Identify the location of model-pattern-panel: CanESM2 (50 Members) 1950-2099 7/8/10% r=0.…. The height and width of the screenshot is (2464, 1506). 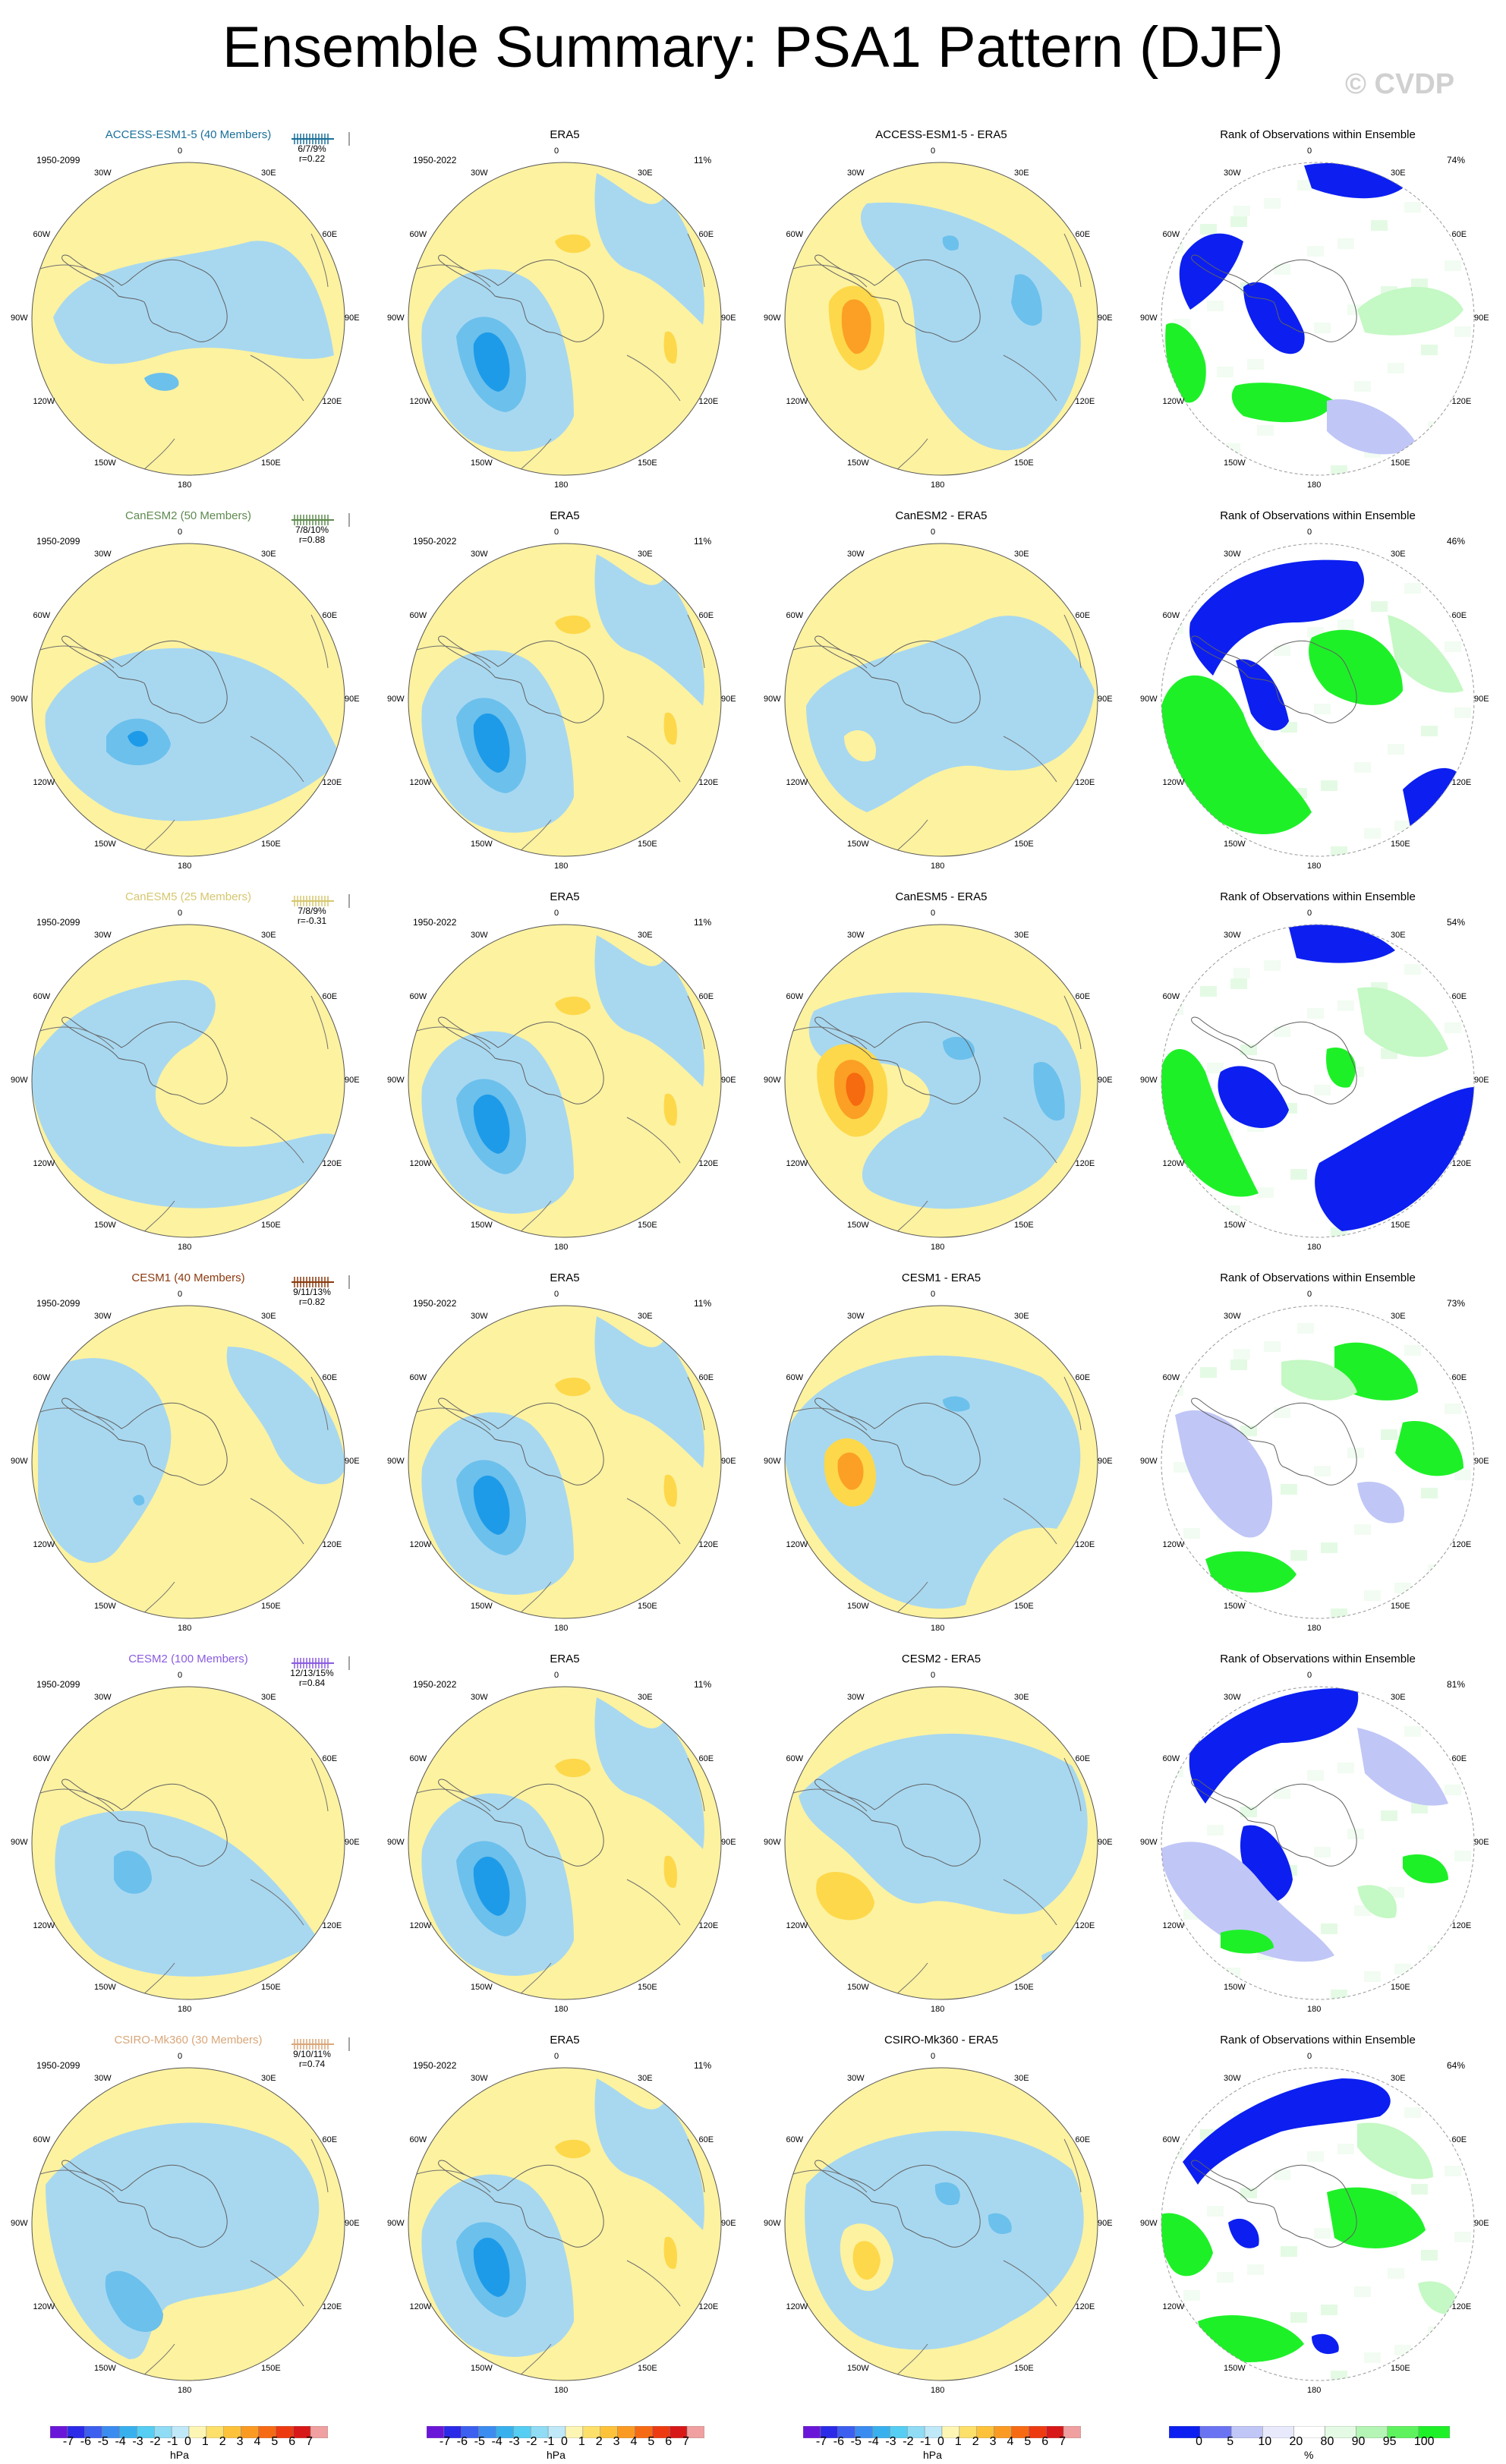
(188, 700).